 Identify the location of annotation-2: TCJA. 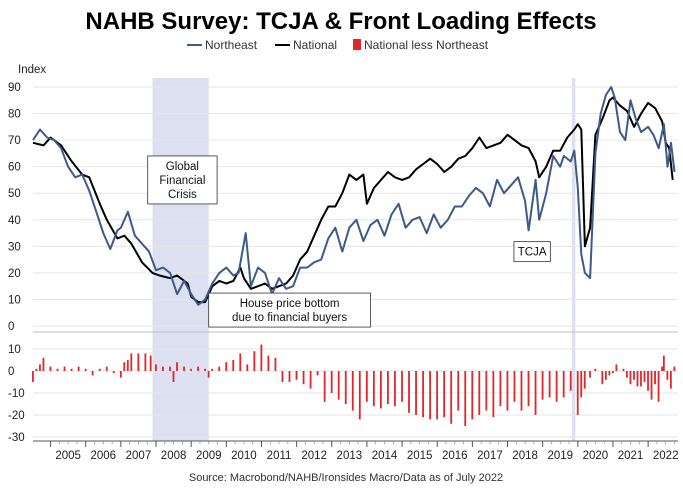
(532, 252).